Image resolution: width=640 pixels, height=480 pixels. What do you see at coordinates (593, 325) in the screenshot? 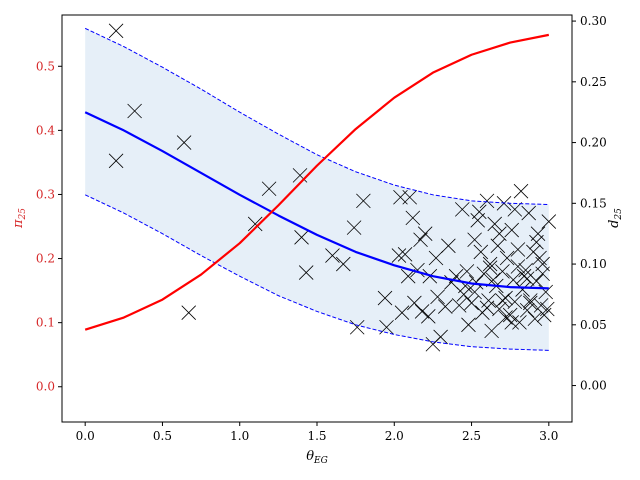
I see `y-right-tick-label: 0.05` at bounding box center [593, 325].